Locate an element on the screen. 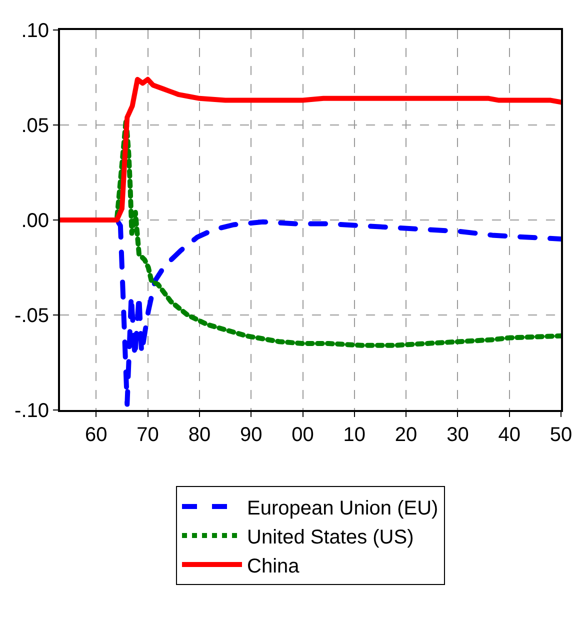 The image size is (584, 618). y-tick-label: -.10 is located at coordinates (31, 411).